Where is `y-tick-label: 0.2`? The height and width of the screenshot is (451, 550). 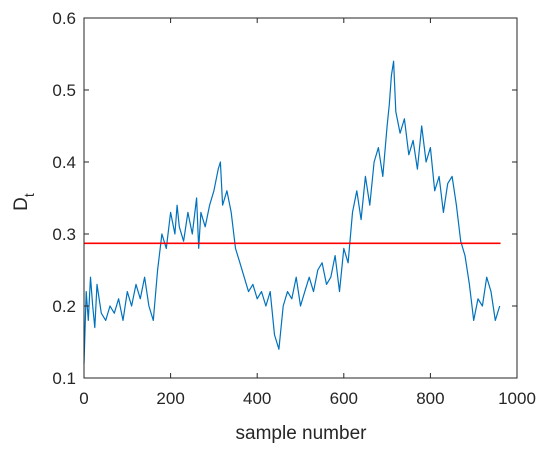 y-tick-label: 0.2 is located at coordinates (64, 306).